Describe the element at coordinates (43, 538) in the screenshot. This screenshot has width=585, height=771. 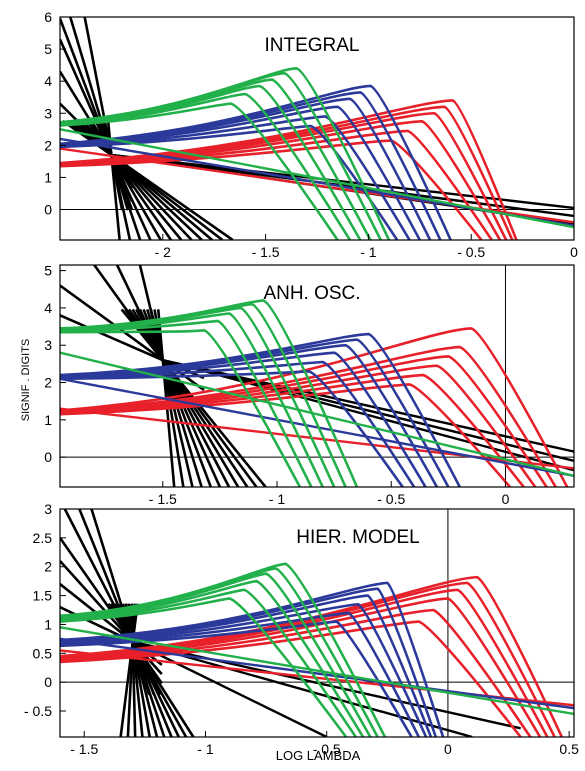
I see `y-tick-label: 2.5` at that location.